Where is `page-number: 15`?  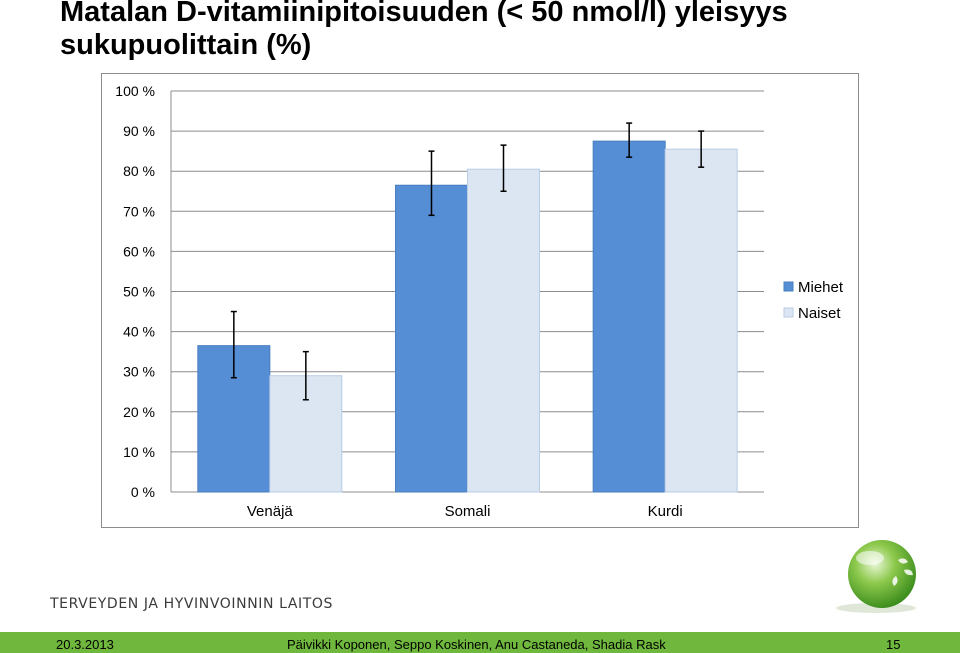
page-number: 15 is located at coordinates (893, 644).